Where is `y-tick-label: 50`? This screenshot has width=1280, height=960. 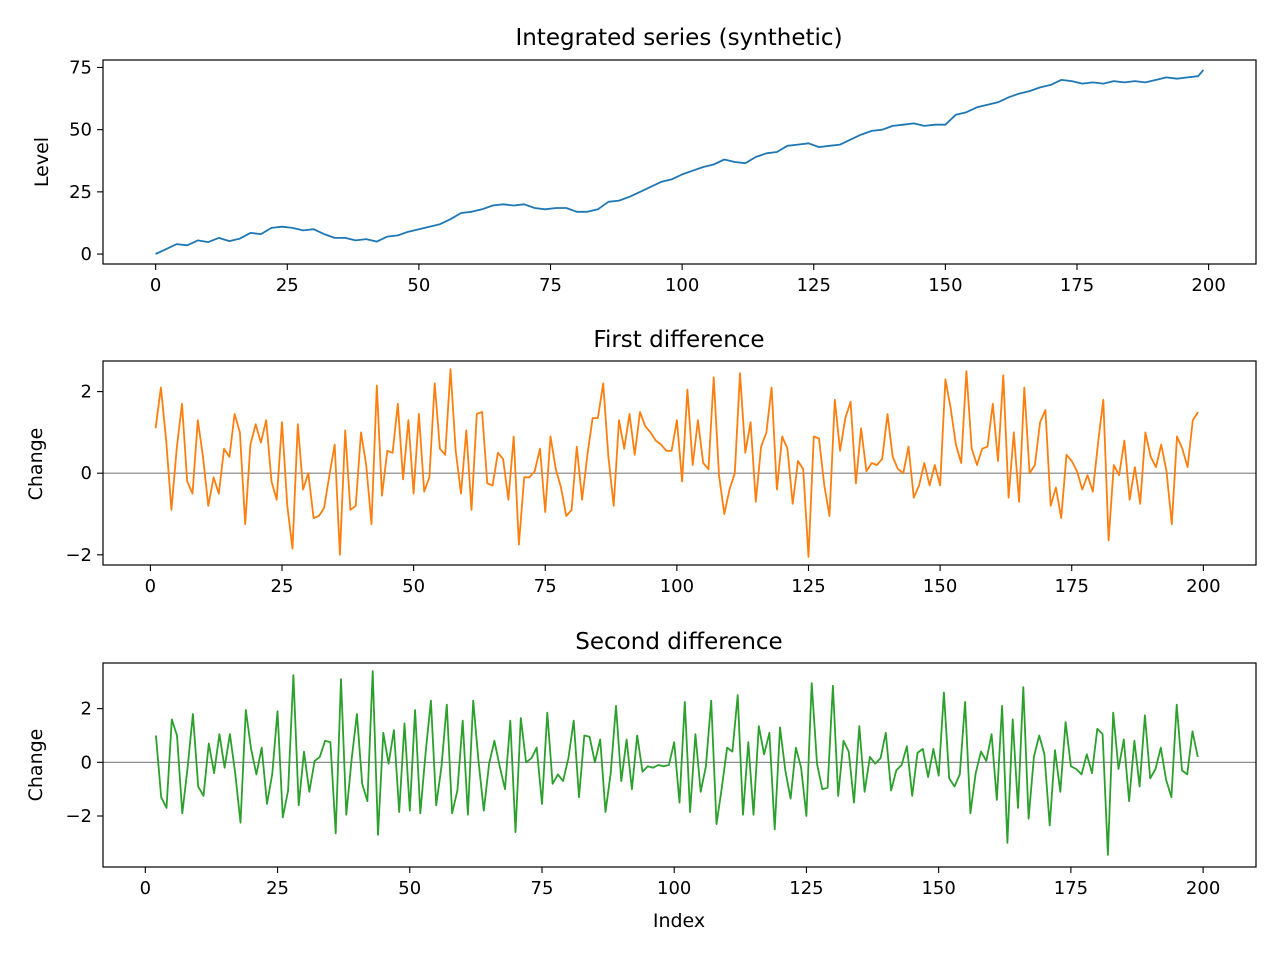 y-tick-label: 50 is located at coordinates (80, 130).